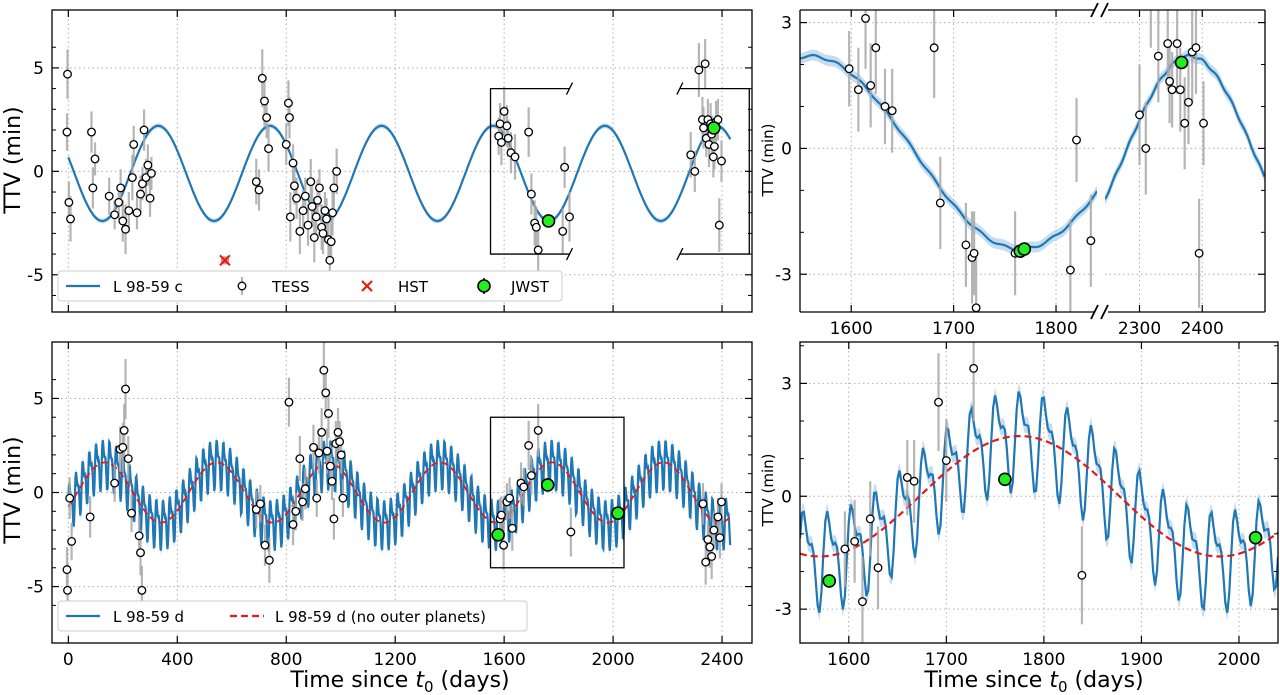 This screenshot has height=695, width=1280. I want to click on br-model-line, so click(1039, 502).